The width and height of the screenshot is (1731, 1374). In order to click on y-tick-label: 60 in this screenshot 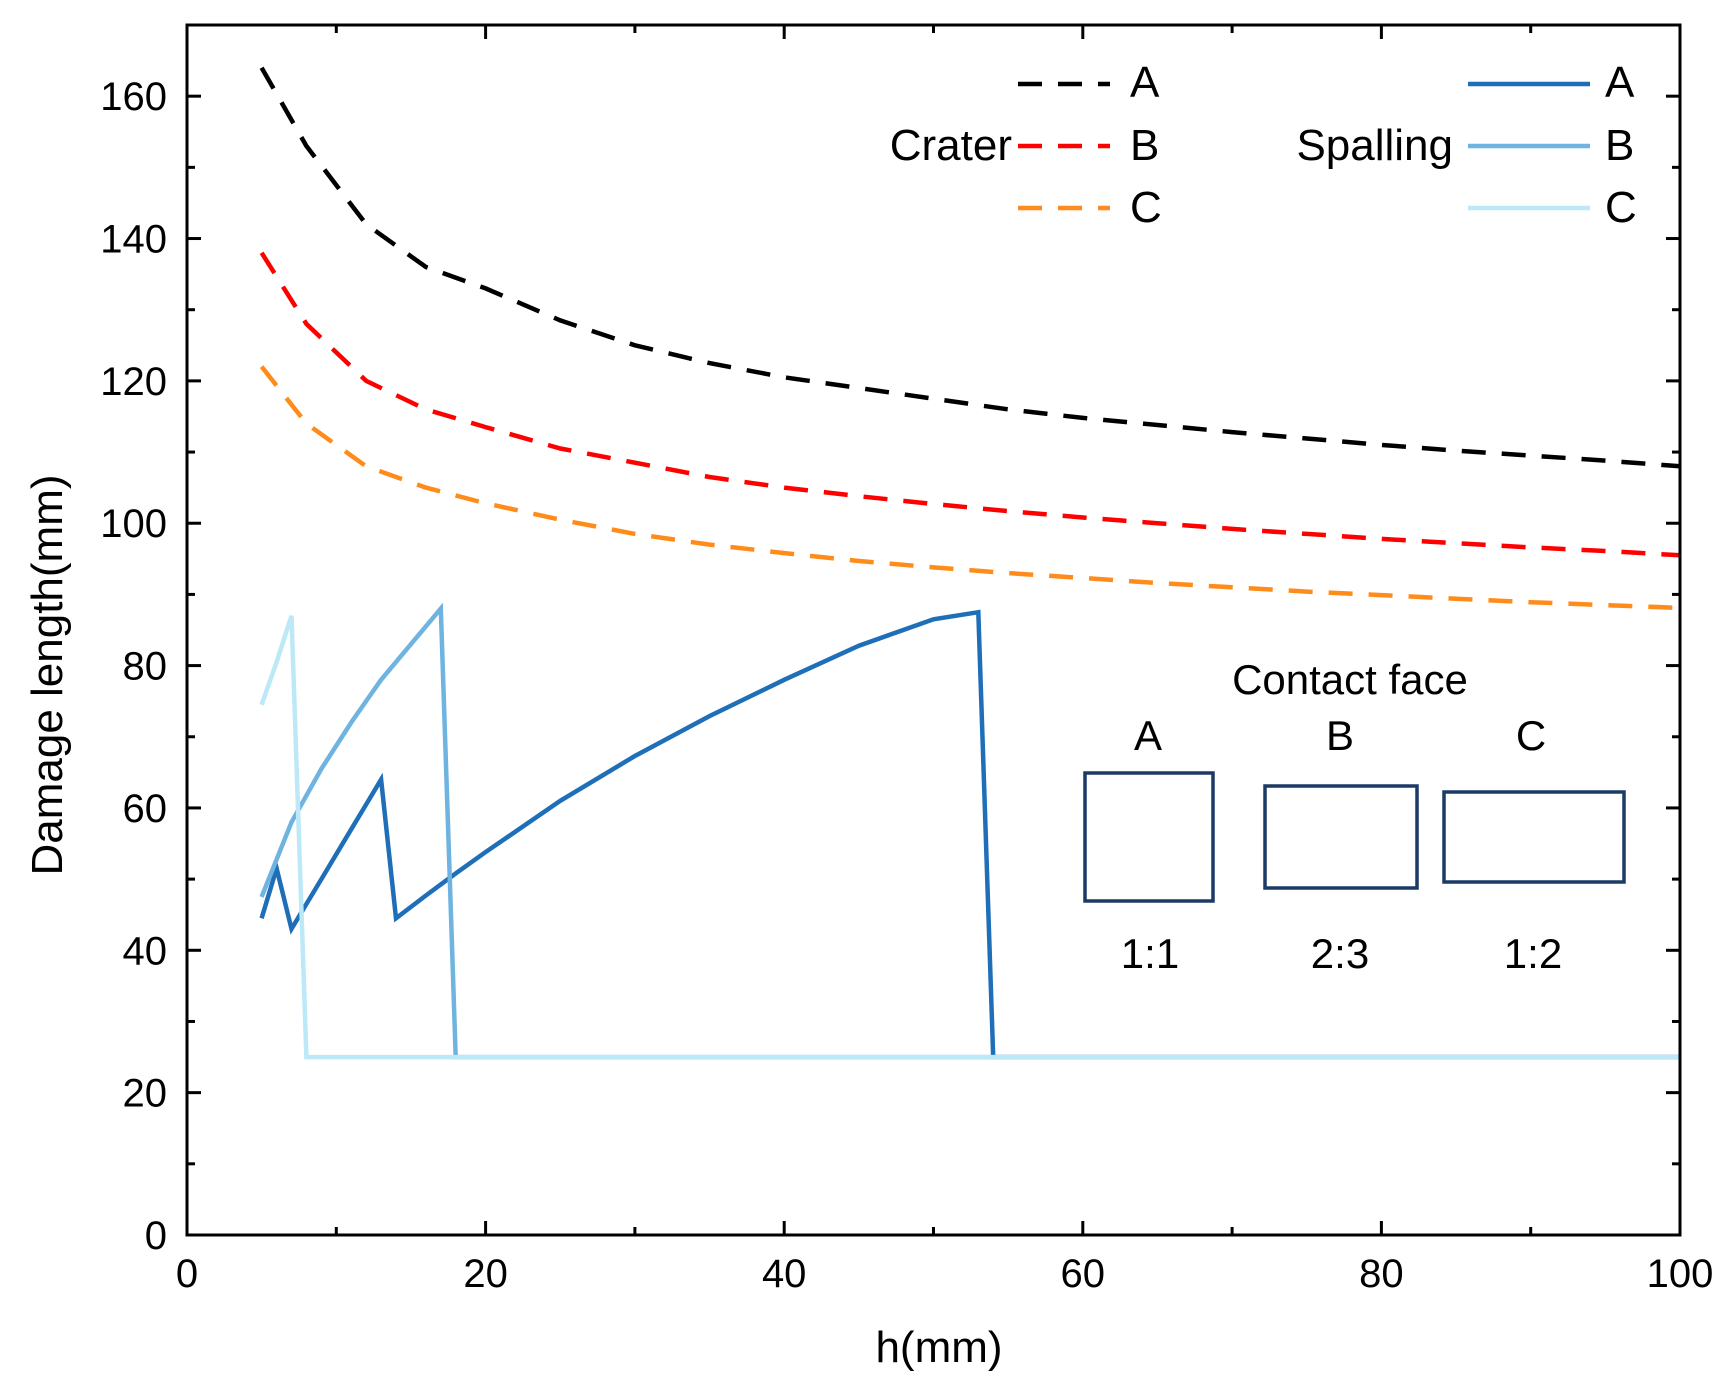, I will do `click(145, 809)`.